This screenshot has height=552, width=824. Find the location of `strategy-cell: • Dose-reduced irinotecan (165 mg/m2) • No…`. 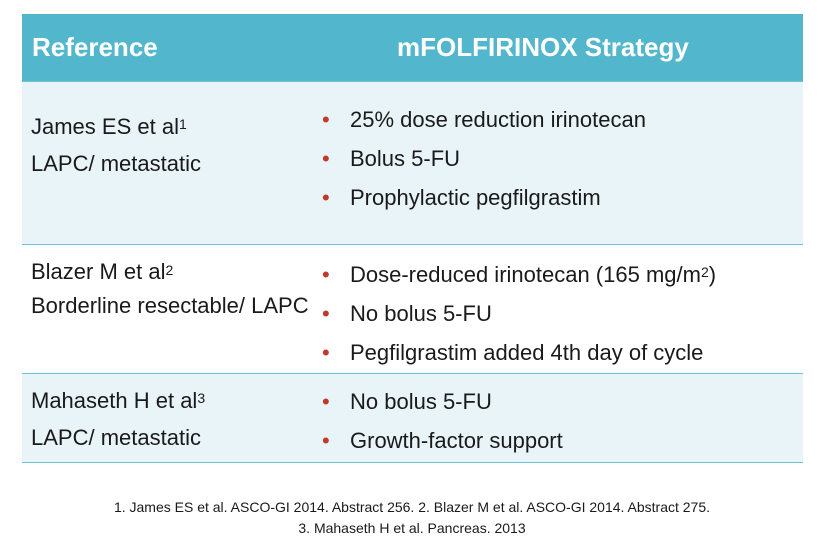

strategy-cell: • Dose-reduced irinotecan (165 mg/m2) • No… is located at coordinates (556, 309).